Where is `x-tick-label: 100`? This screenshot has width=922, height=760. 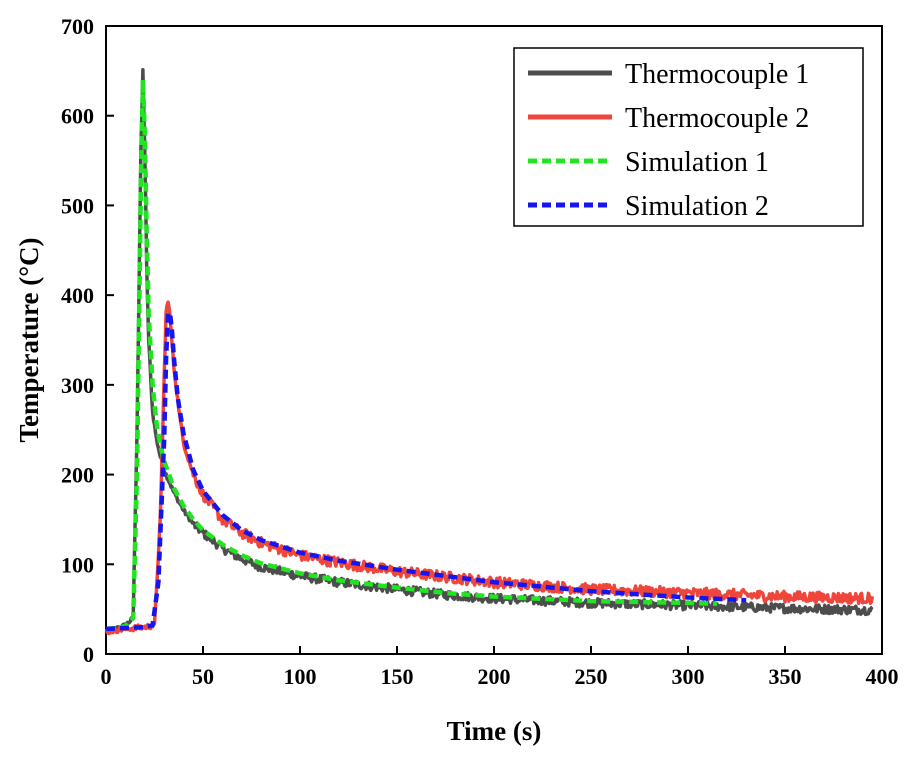 x-tick-label: 100 is located at coordinates (300, 676).